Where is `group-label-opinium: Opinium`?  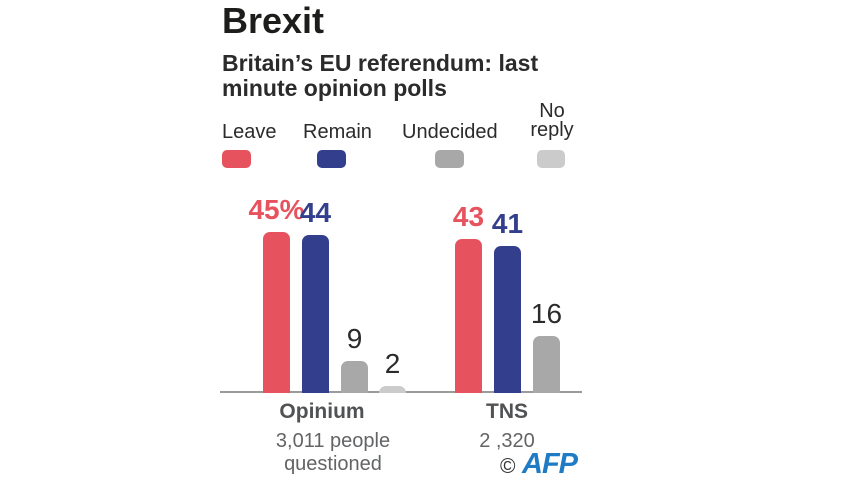 group-label-opinium: Opinium is located at coordinates (322, 411).